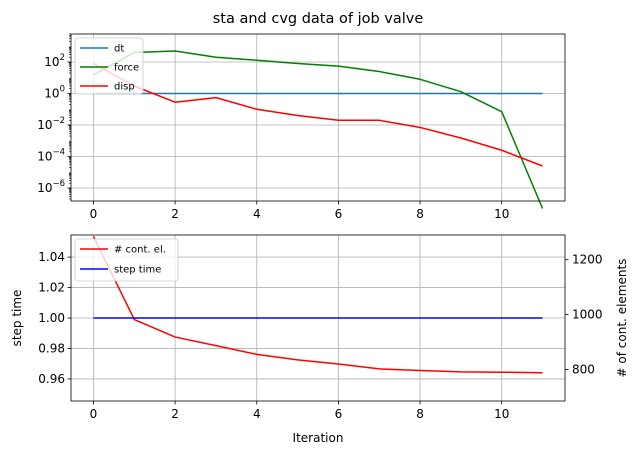 Image resolution: width=640 pixels, height=455 pixels. I want to click on bottom-x-tick-label: 0, so click(94, 414).